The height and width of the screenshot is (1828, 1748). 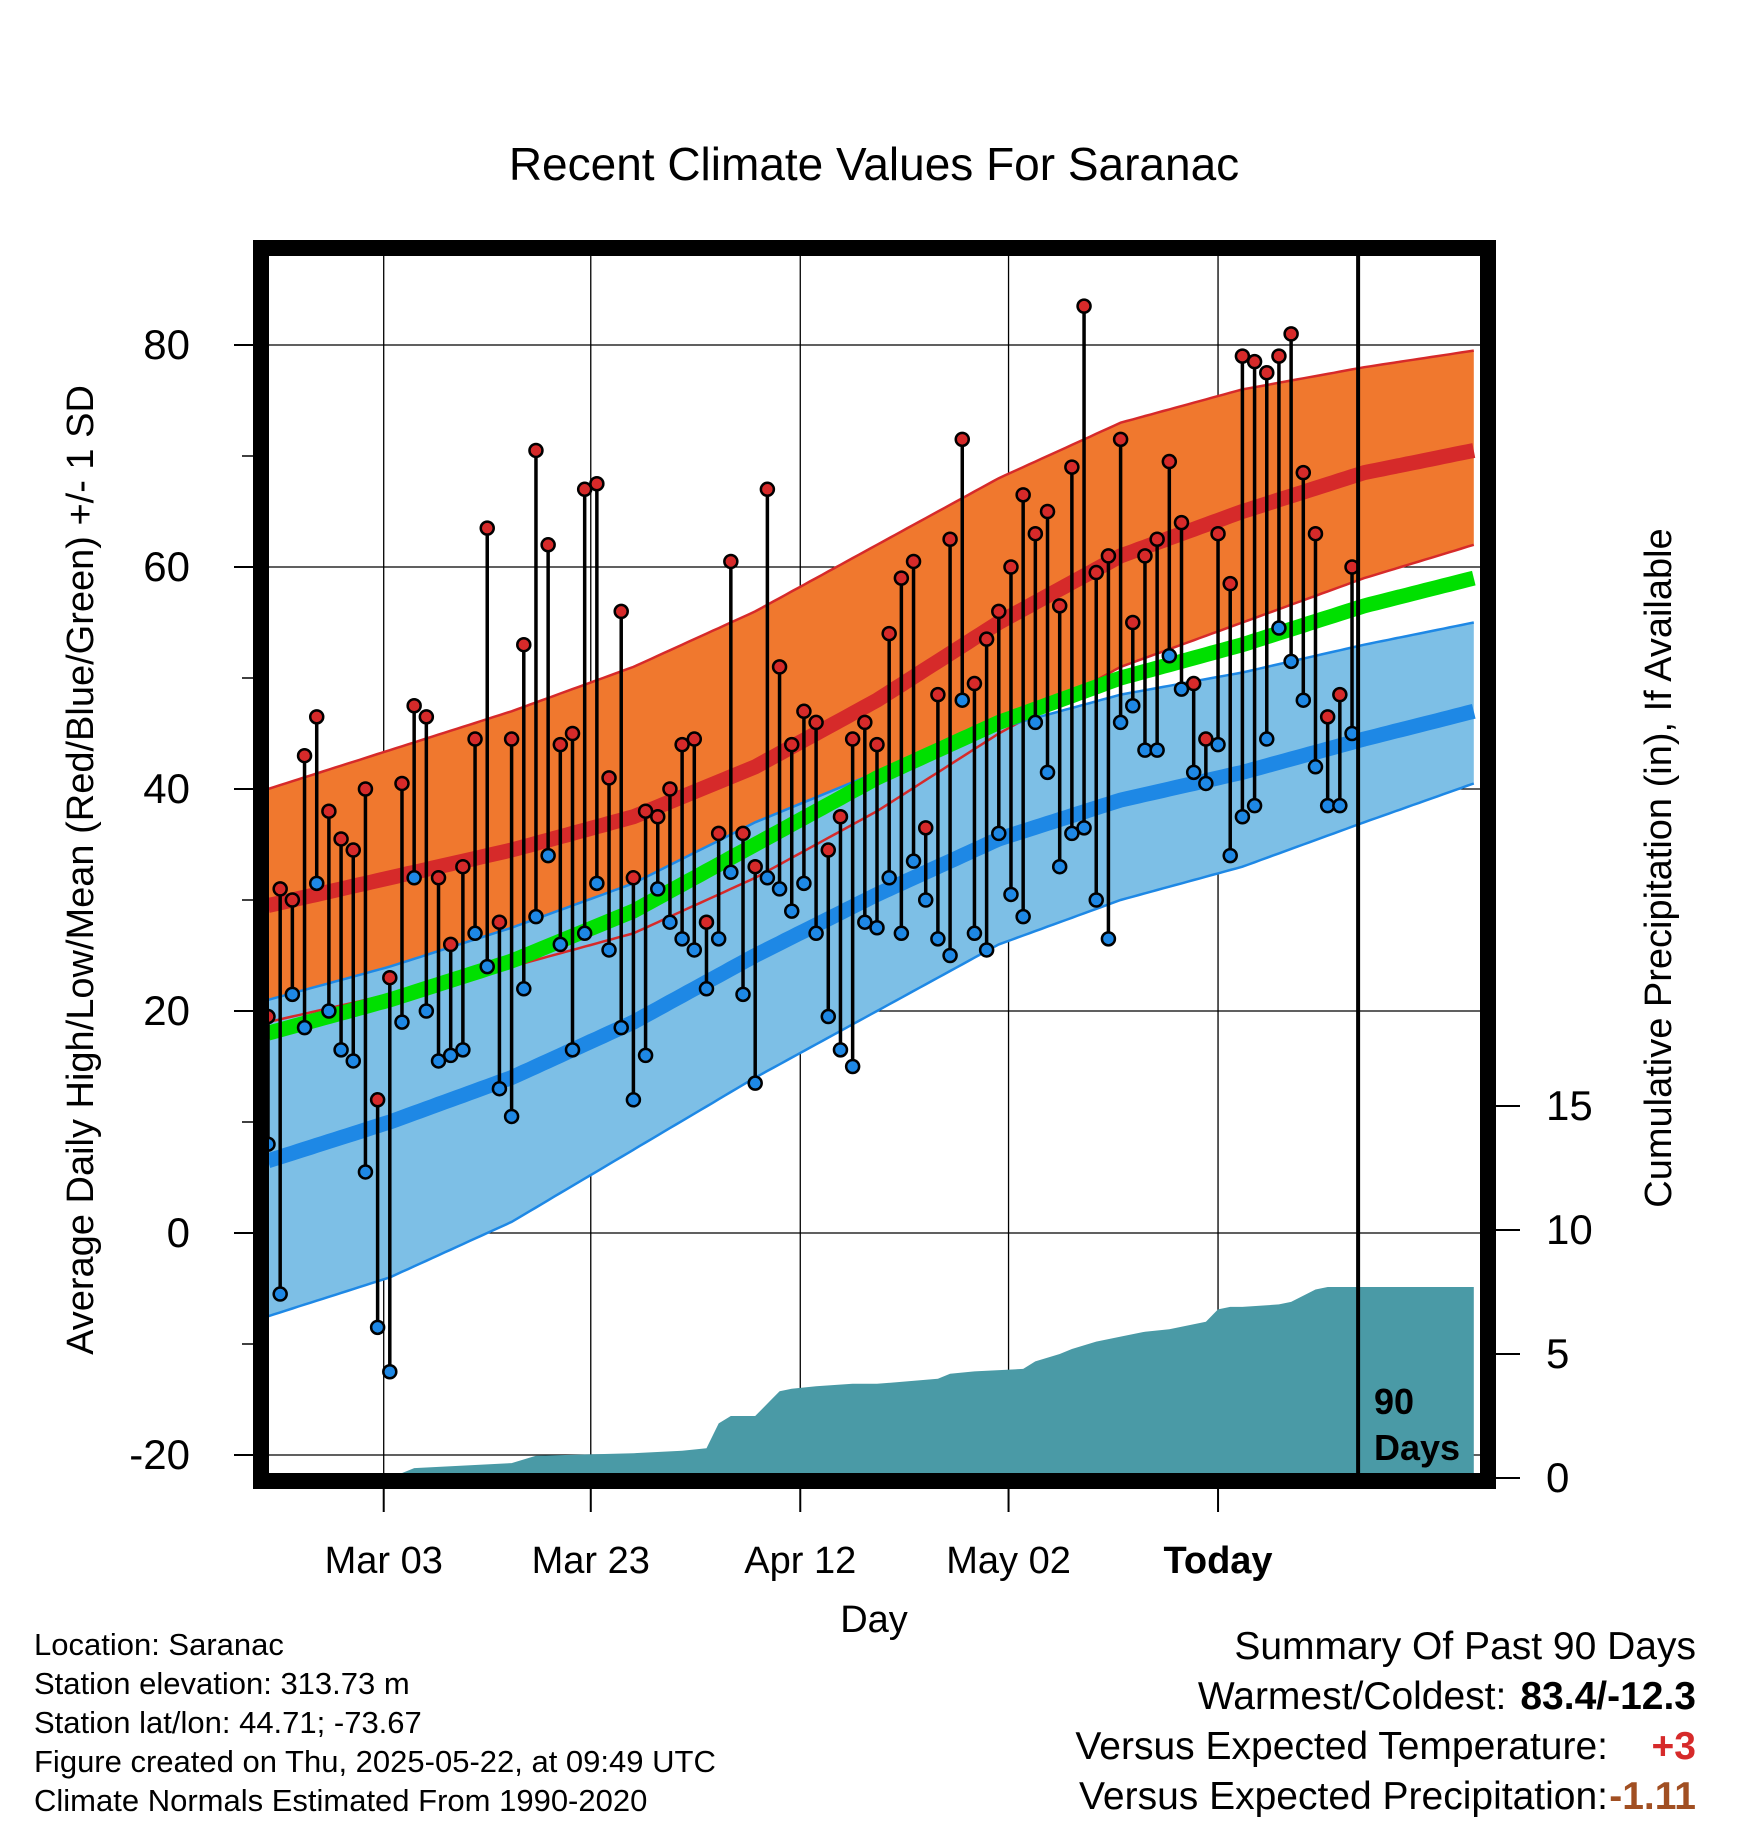 I want to click on y-right-tick-label: 0, so click(x=1557, y=1477).